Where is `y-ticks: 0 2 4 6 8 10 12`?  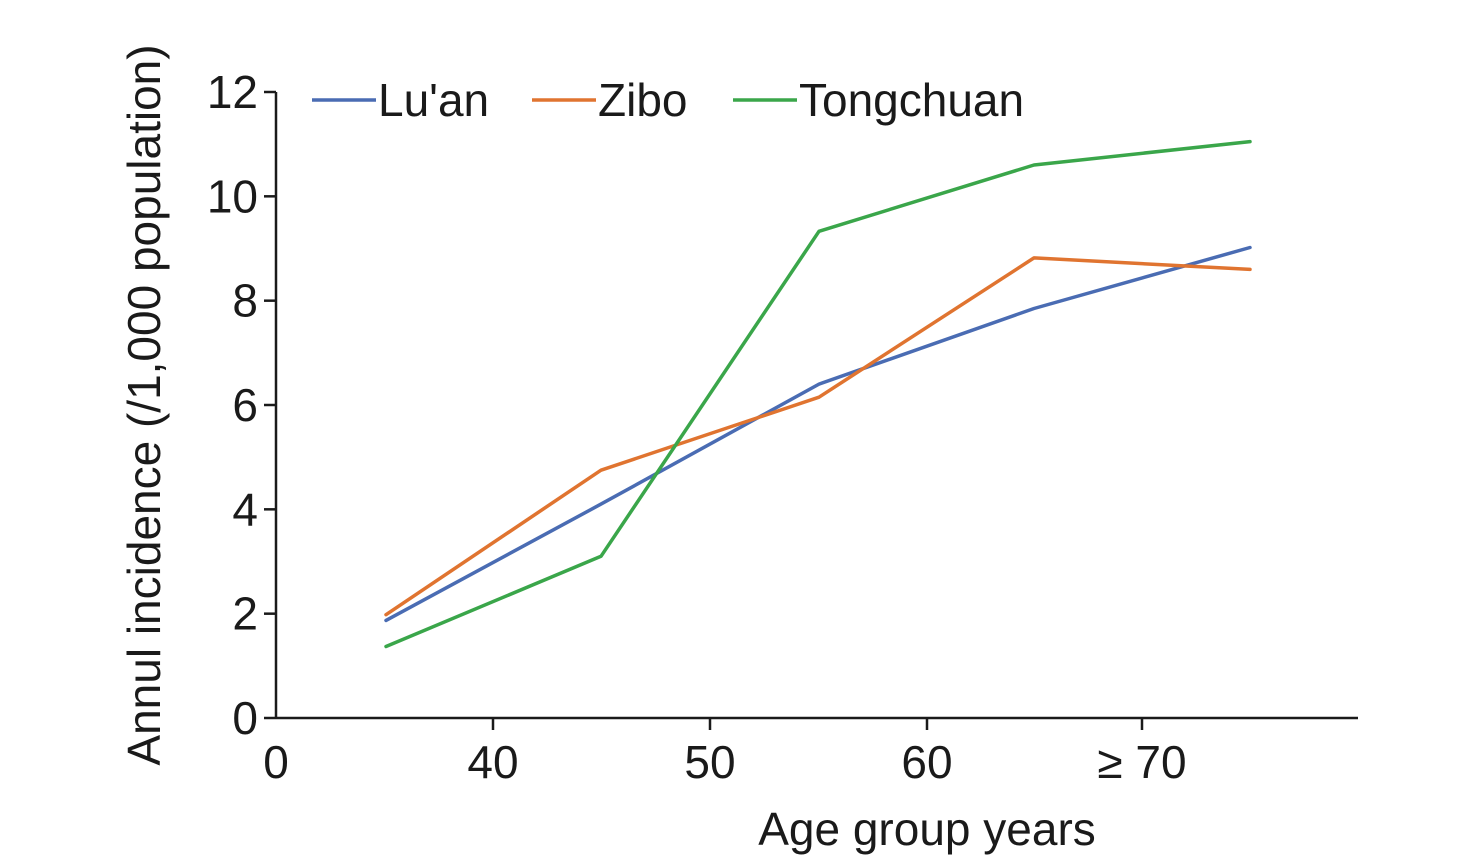
y-ticks: 0 2 4 6 8 10 12 is located at coordinates (241, 405).